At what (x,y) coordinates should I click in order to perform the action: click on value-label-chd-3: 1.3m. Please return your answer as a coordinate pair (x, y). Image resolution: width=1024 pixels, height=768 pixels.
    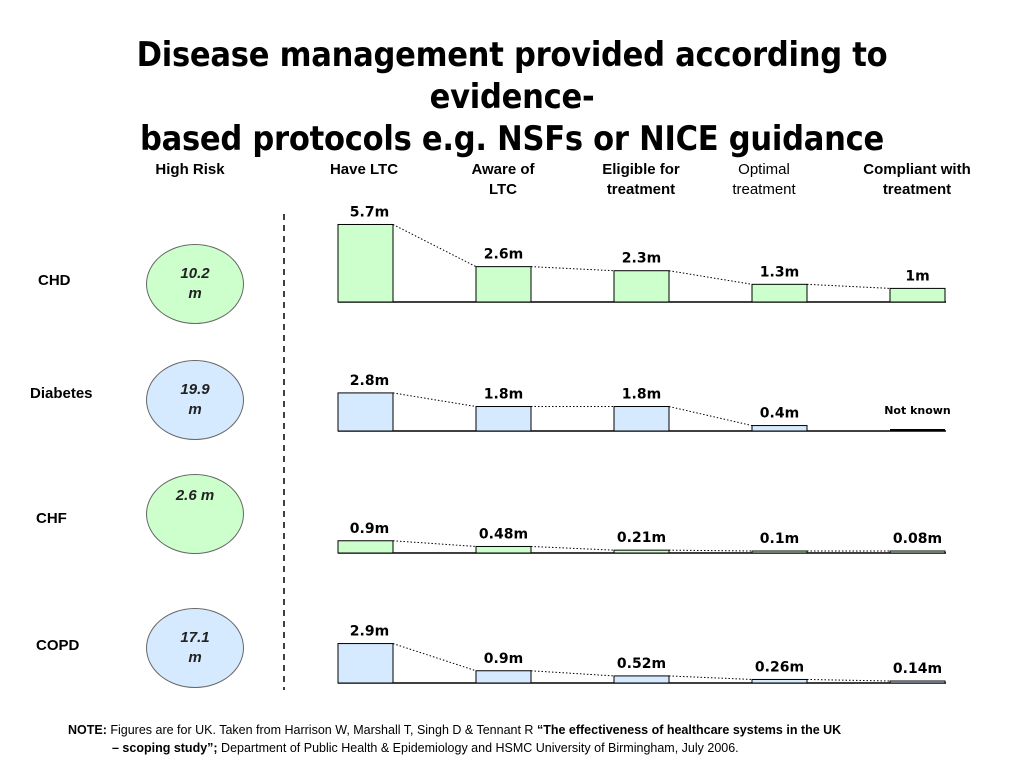
    Looking at the image, I should click on (779, 272).